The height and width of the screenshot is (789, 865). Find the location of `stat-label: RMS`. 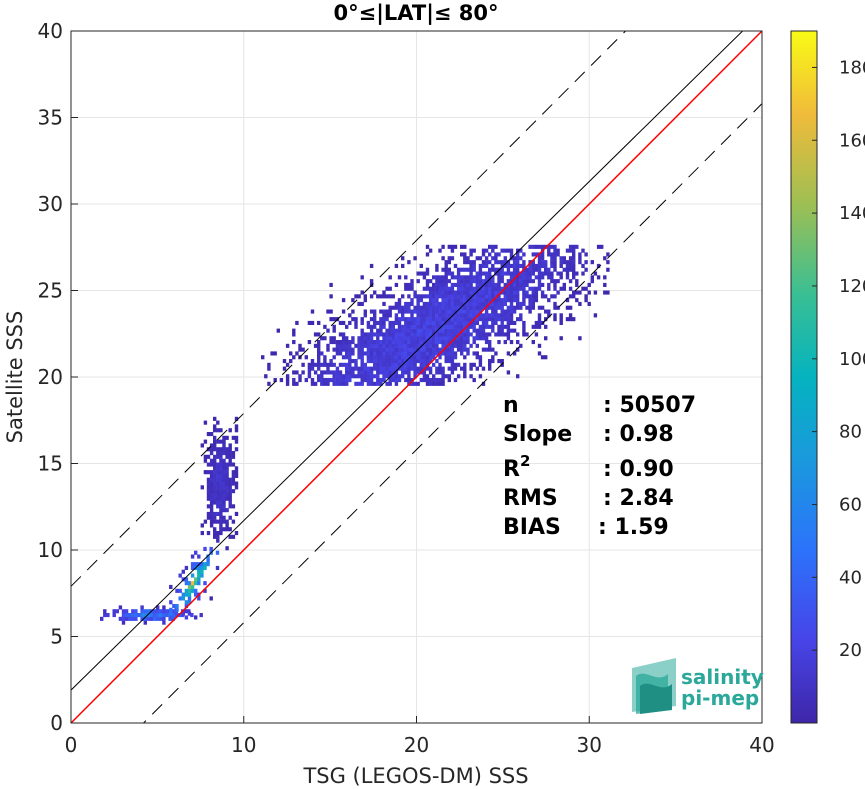

stat-label: RMS is located at coordinates (530, 498).